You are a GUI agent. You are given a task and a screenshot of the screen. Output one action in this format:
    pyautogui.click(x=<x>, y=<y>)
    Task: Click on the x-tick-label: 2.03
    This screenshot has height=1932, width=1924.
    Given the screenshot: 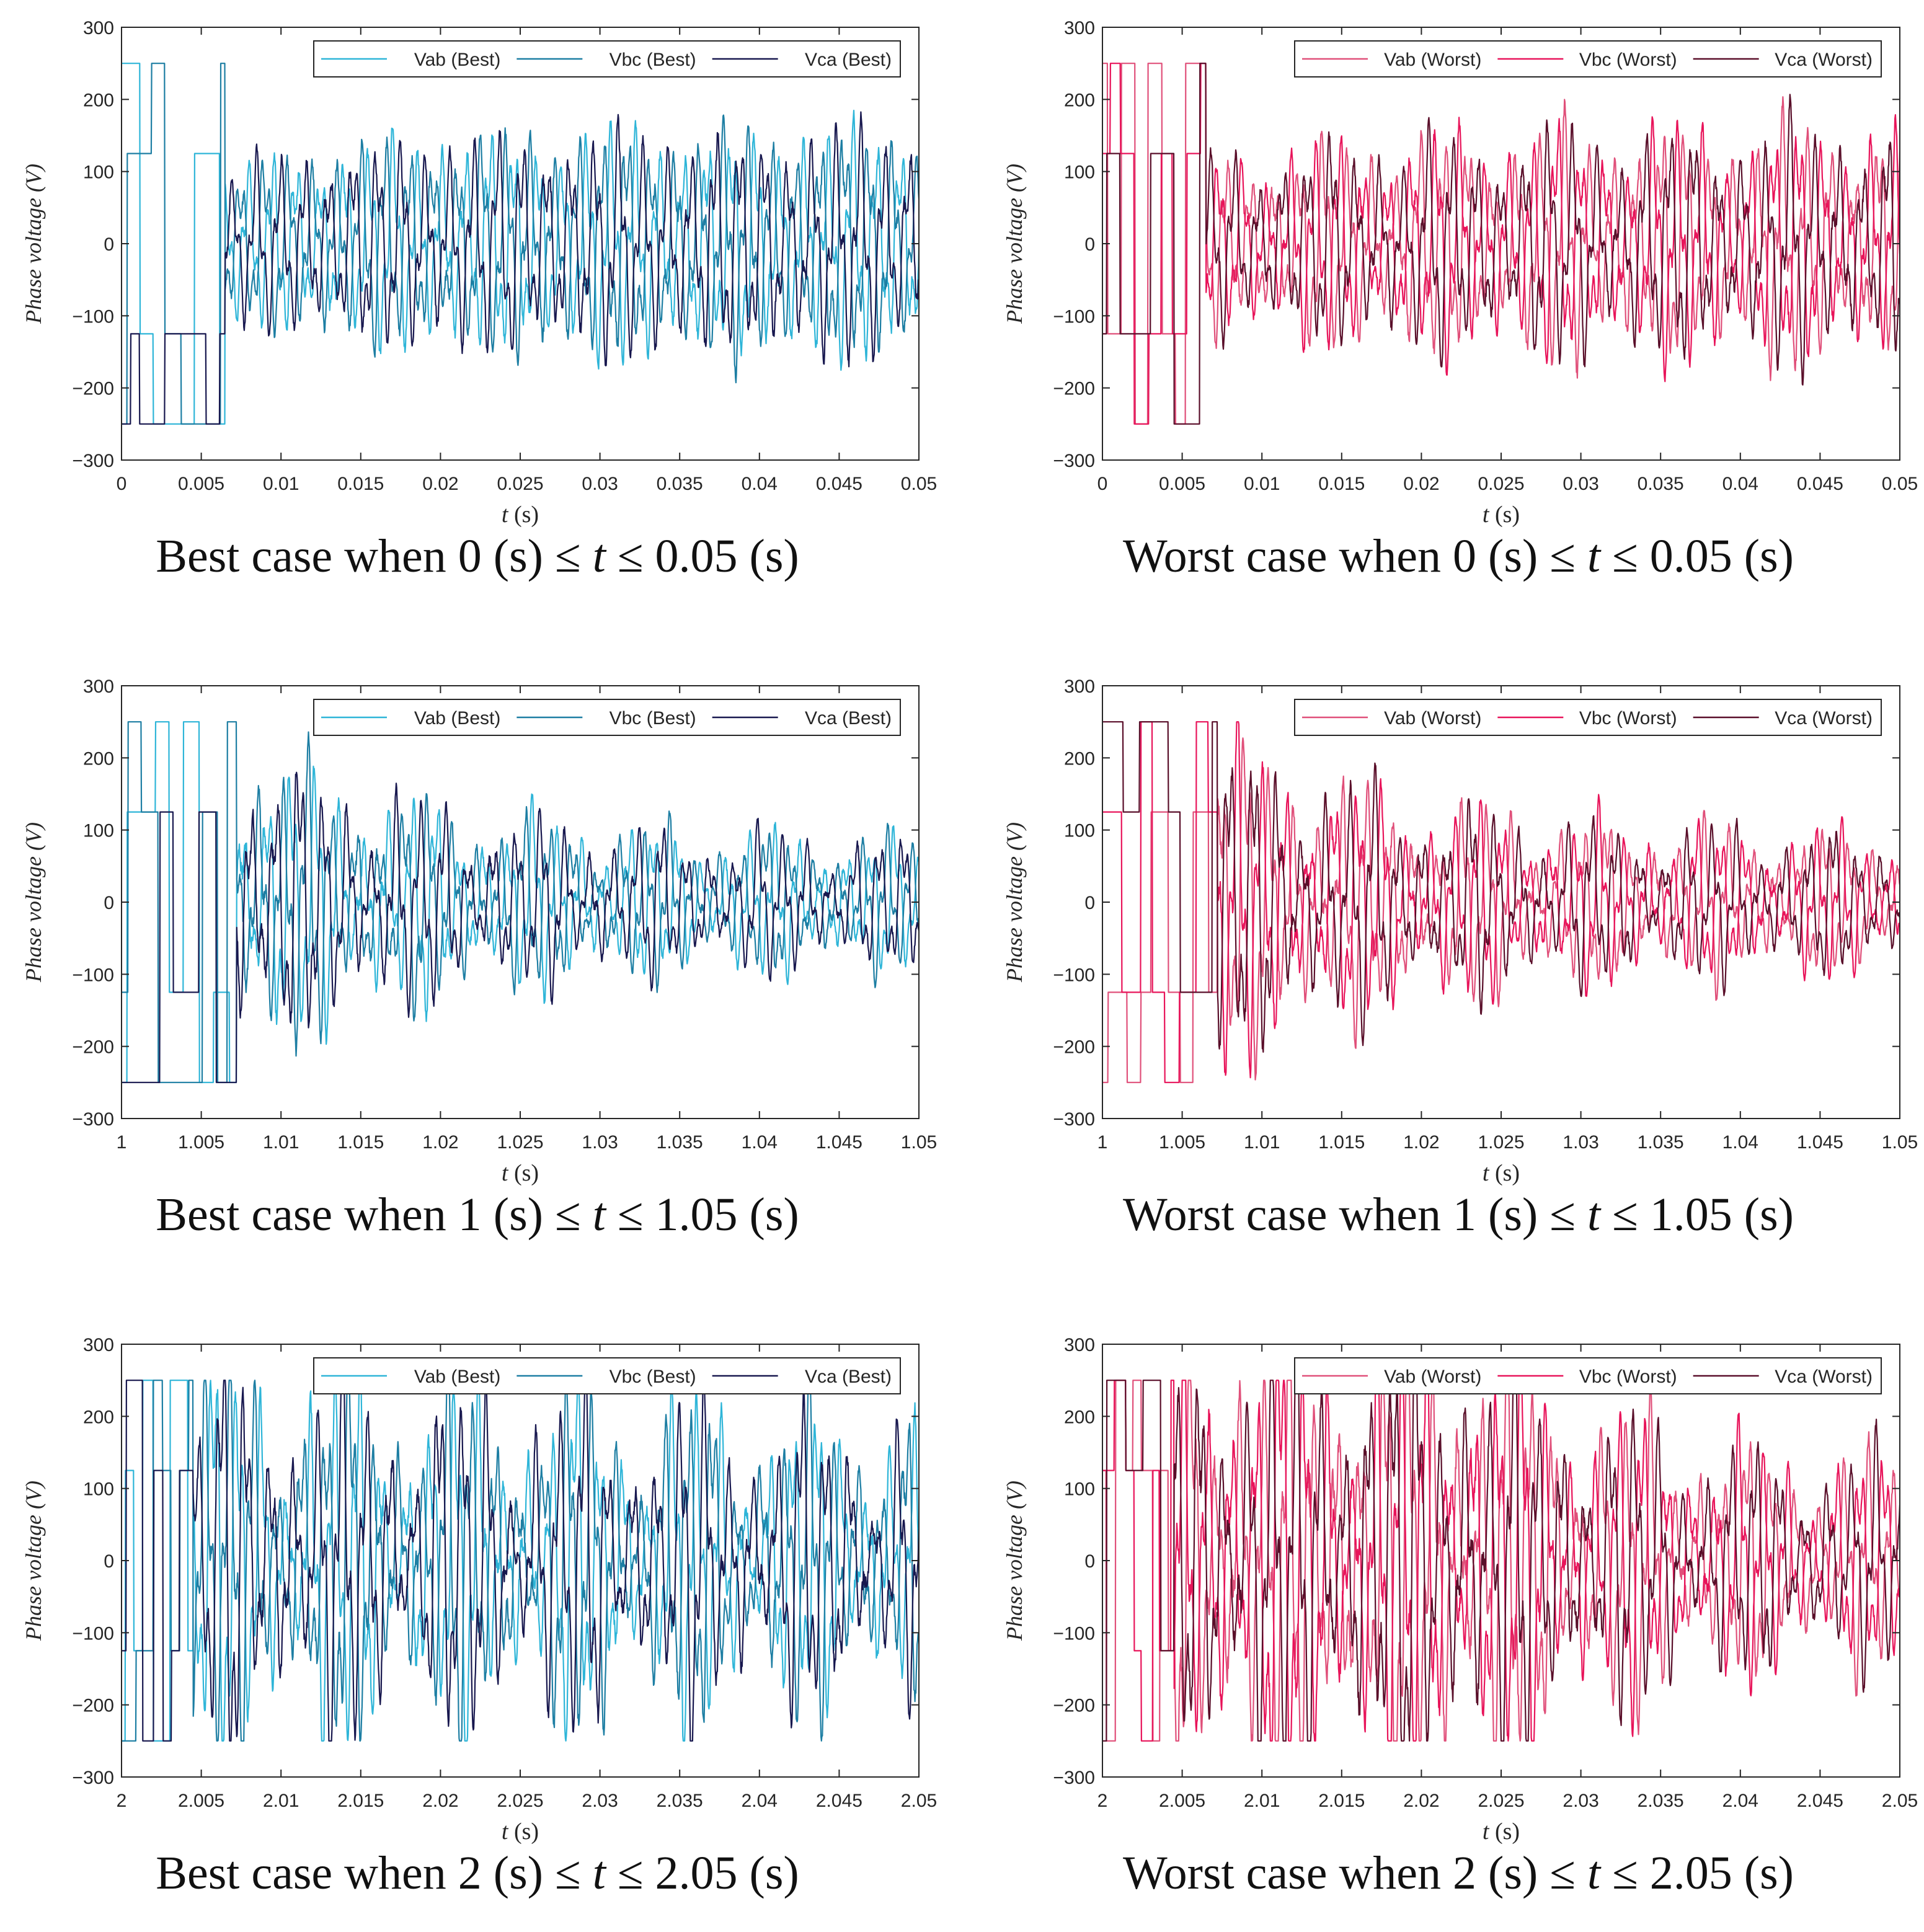 What is the action you would take?
    pyautogui.click(x=1581, y=1801)
    